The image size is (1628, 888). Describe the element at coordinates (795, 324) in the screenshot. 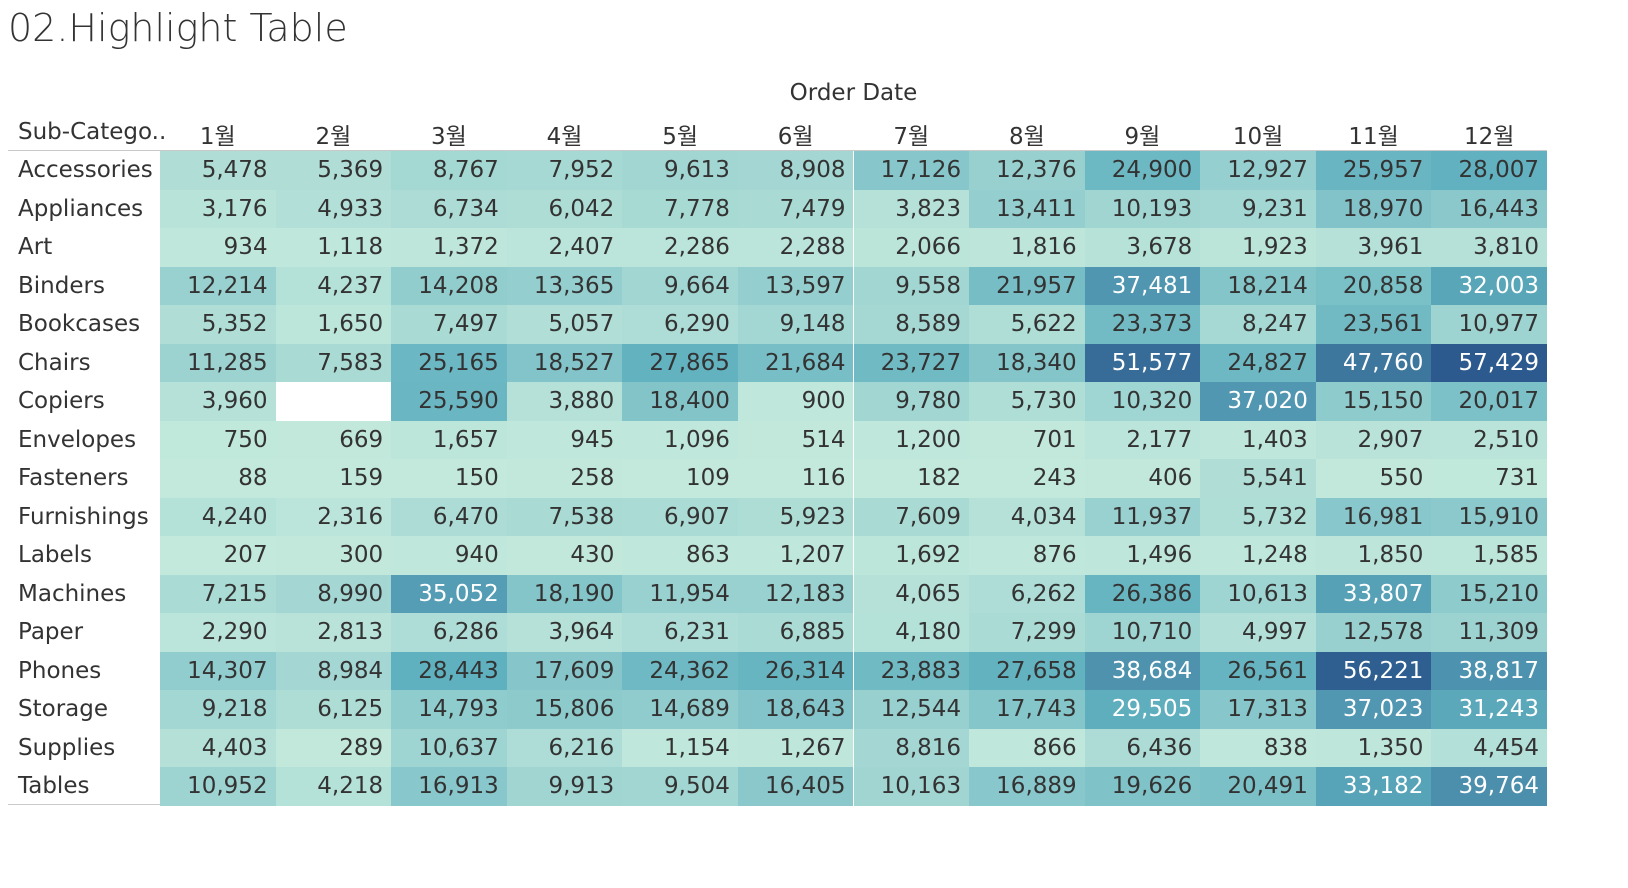

I see `heatmap-cell: 9,148` at that location.